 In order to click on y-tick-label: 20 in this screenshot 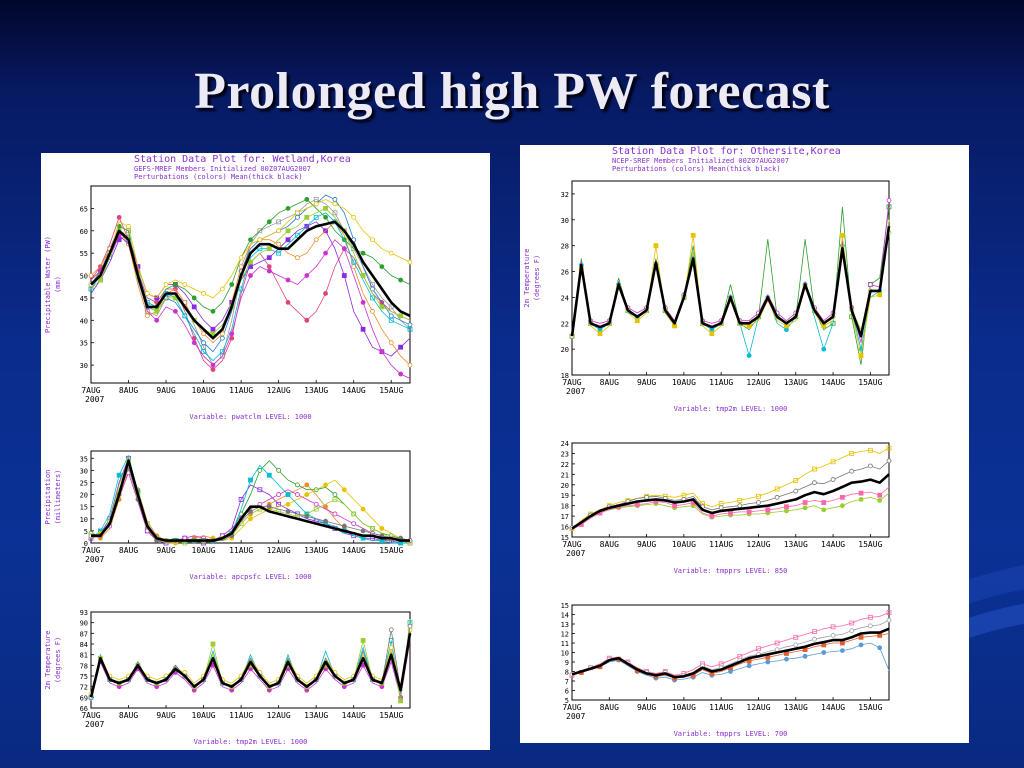, I will do `click(84, 496)`.